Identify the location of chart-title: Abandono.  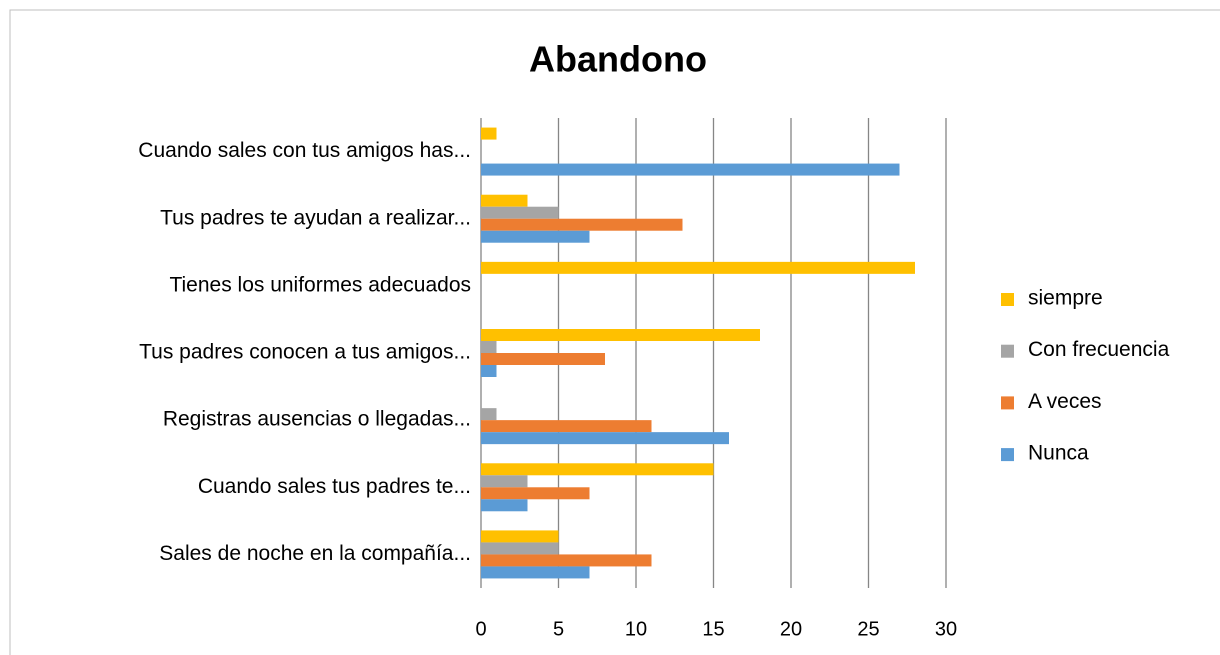
(618, 59).